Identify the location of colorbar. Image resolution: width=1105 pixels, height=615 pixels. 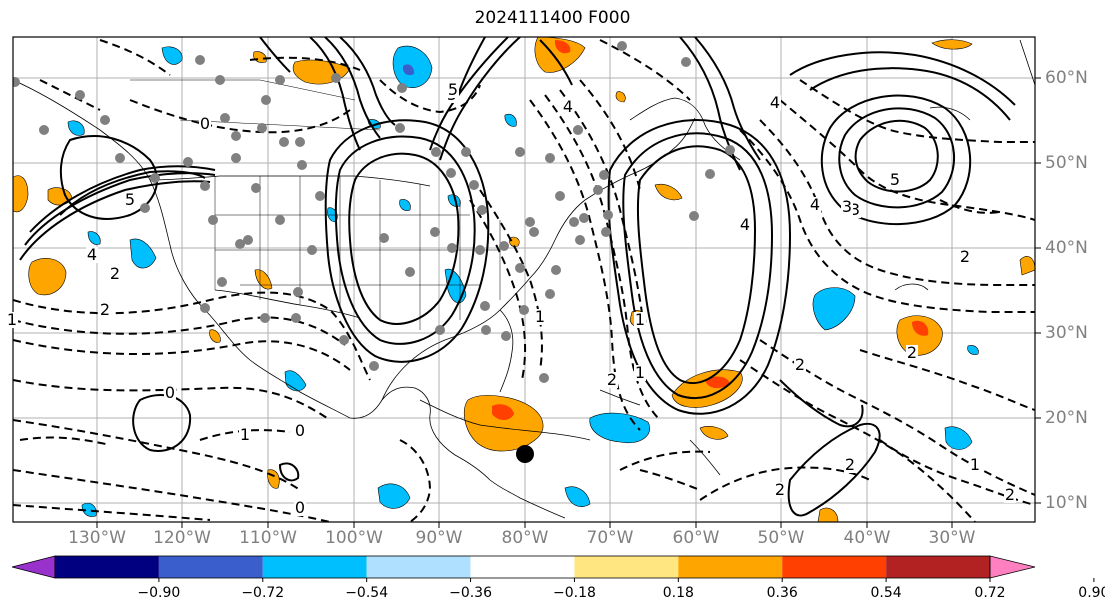
(553, 568).